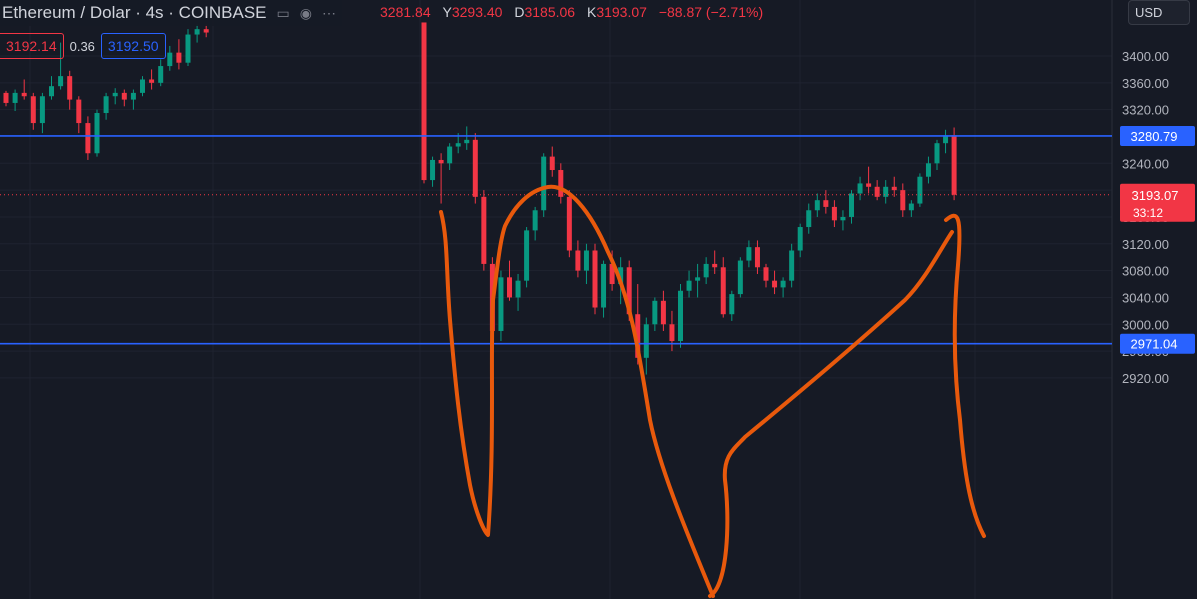 This screenshot has height=599, width=1197. Describe the element at coordinates (1145, 324) in the screenshot. I see `price-tick-label: 3000.00` at that location.